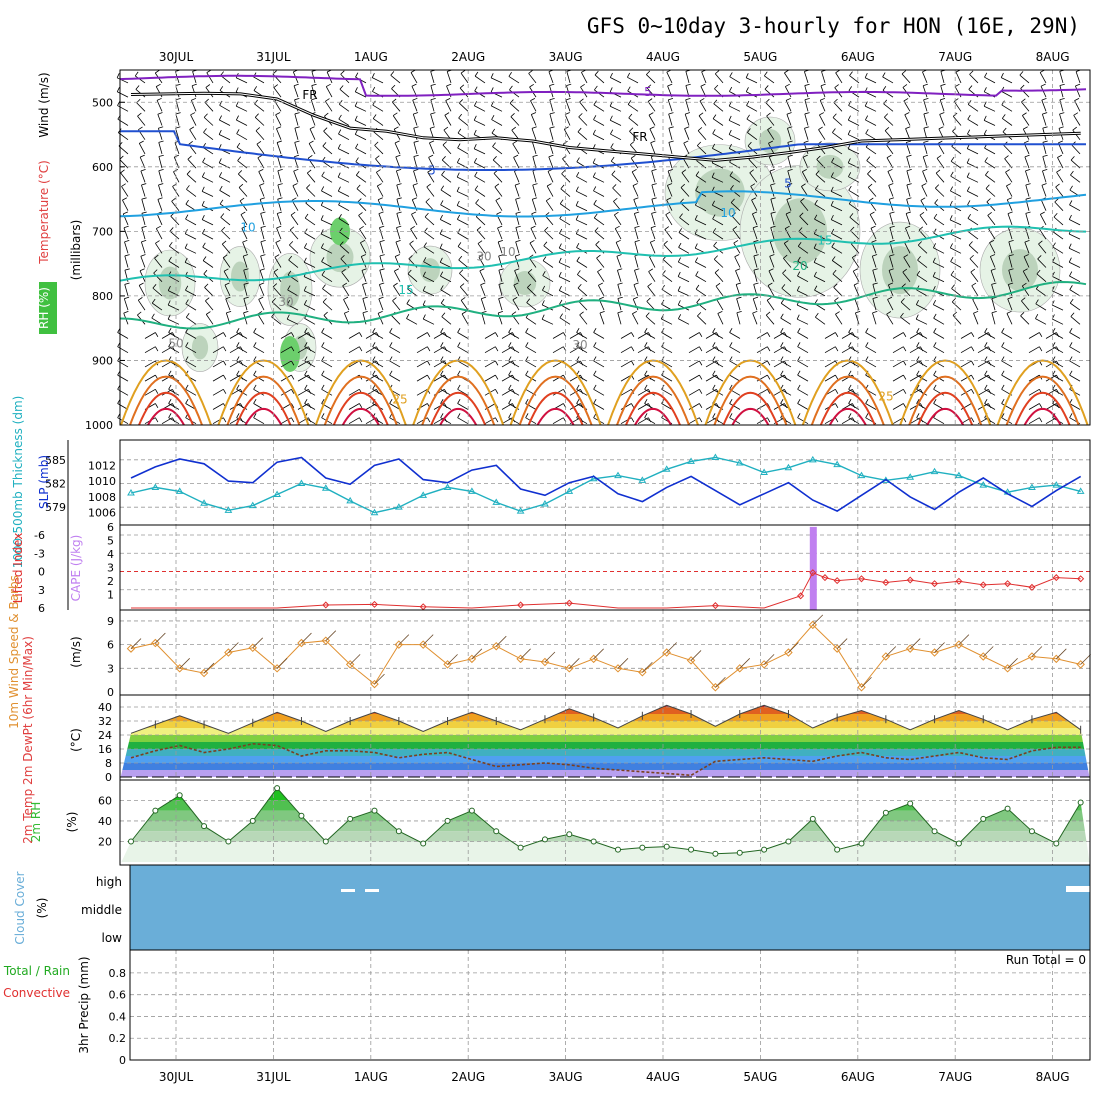 Image resolution: width=1100 pixels, height=1100 pixels. What do you see at coordinates (325, 487) in the screenshot?
I see `thickness-point` at bounding box center [325, 487].